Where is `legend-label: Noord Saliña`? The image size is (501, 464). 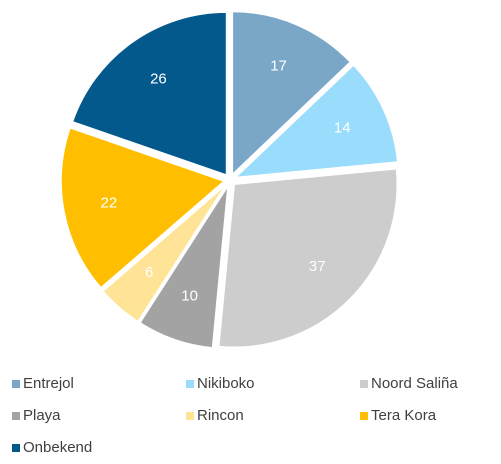 legend-label: Noord Saliña is located at coordinates (414, 383).